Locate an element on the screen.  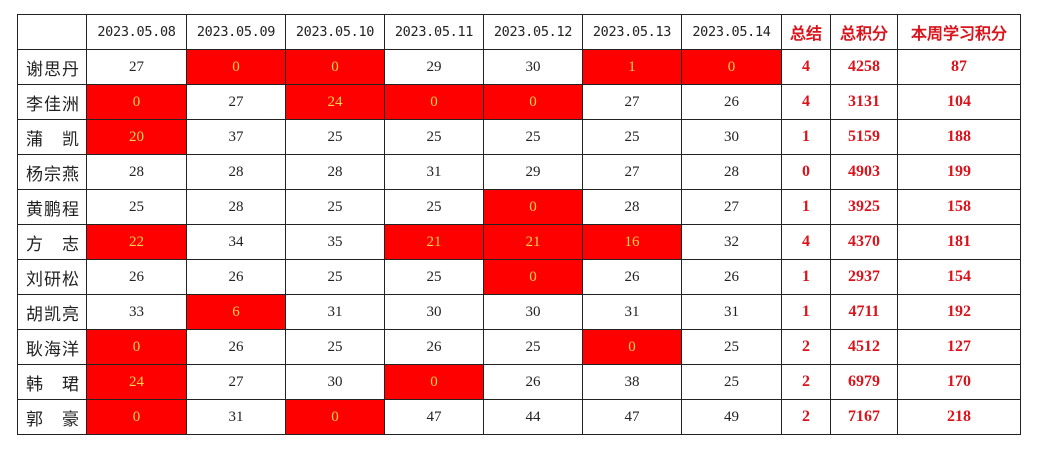
week-points-cell: 87 is located at coordinates (959, 67).